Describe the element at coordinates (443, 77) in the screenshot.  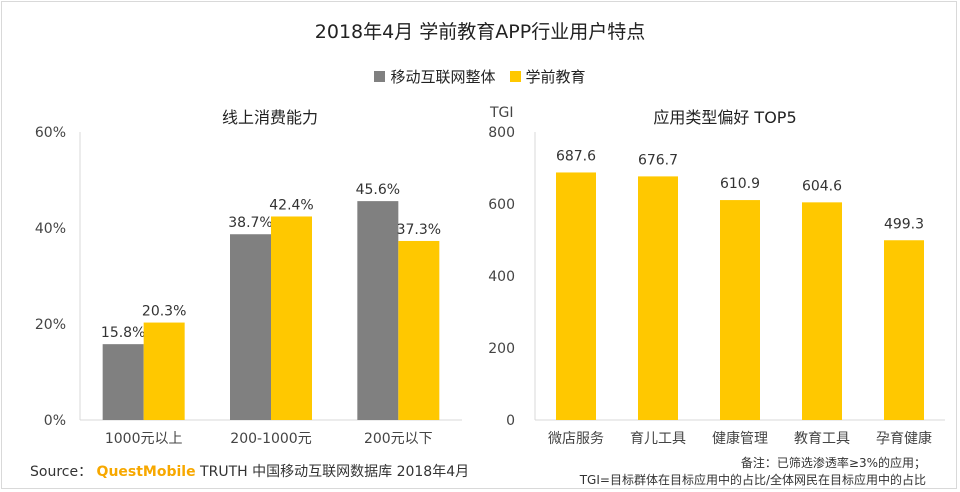
I see `legend-label-overall: 移动互联网整体` at that location.